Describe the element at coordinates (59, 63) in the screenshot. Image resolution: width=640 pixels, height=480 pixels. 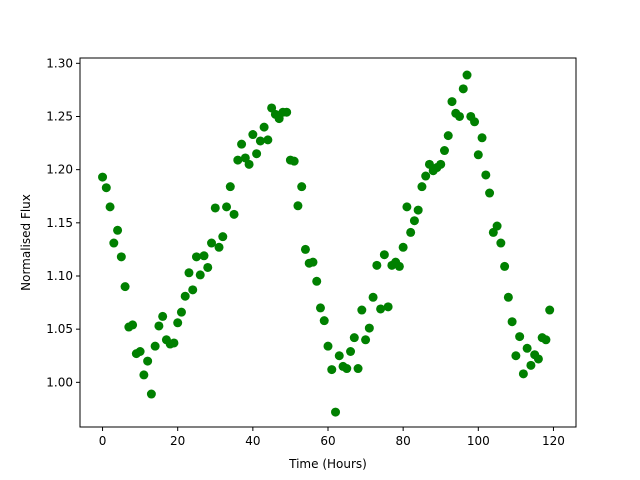
I see `y-tick-label: 1.30` at that location.